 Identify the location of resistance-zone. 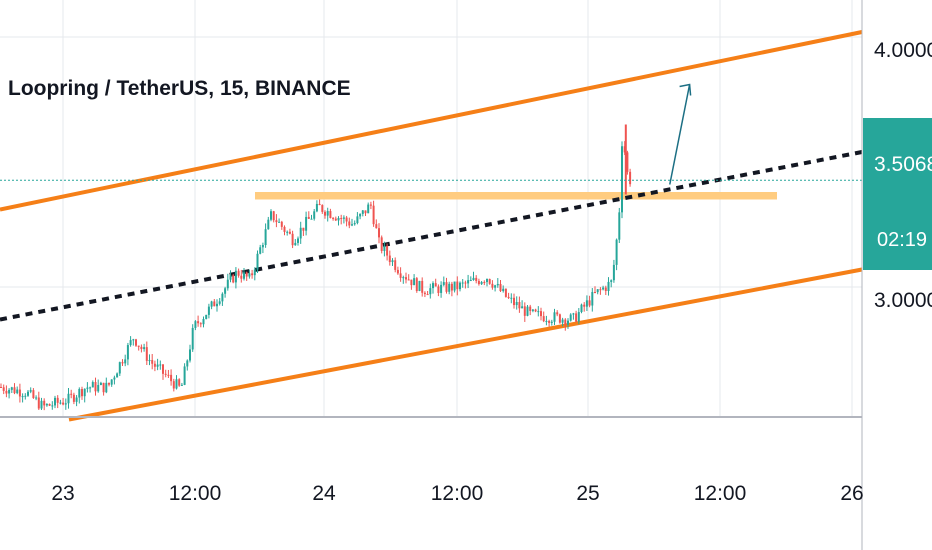
(516, 196).